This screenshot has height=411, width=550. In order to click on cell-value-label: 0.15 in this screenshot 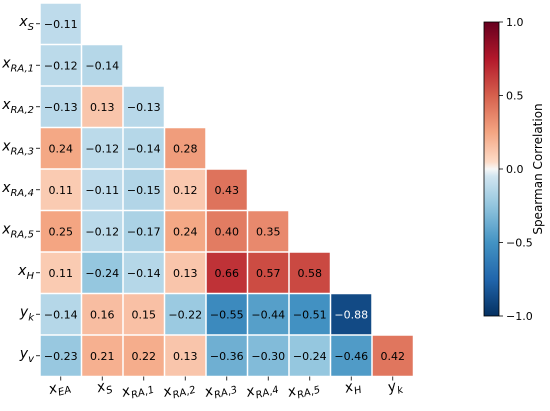, I will do `click(144, 314)`.